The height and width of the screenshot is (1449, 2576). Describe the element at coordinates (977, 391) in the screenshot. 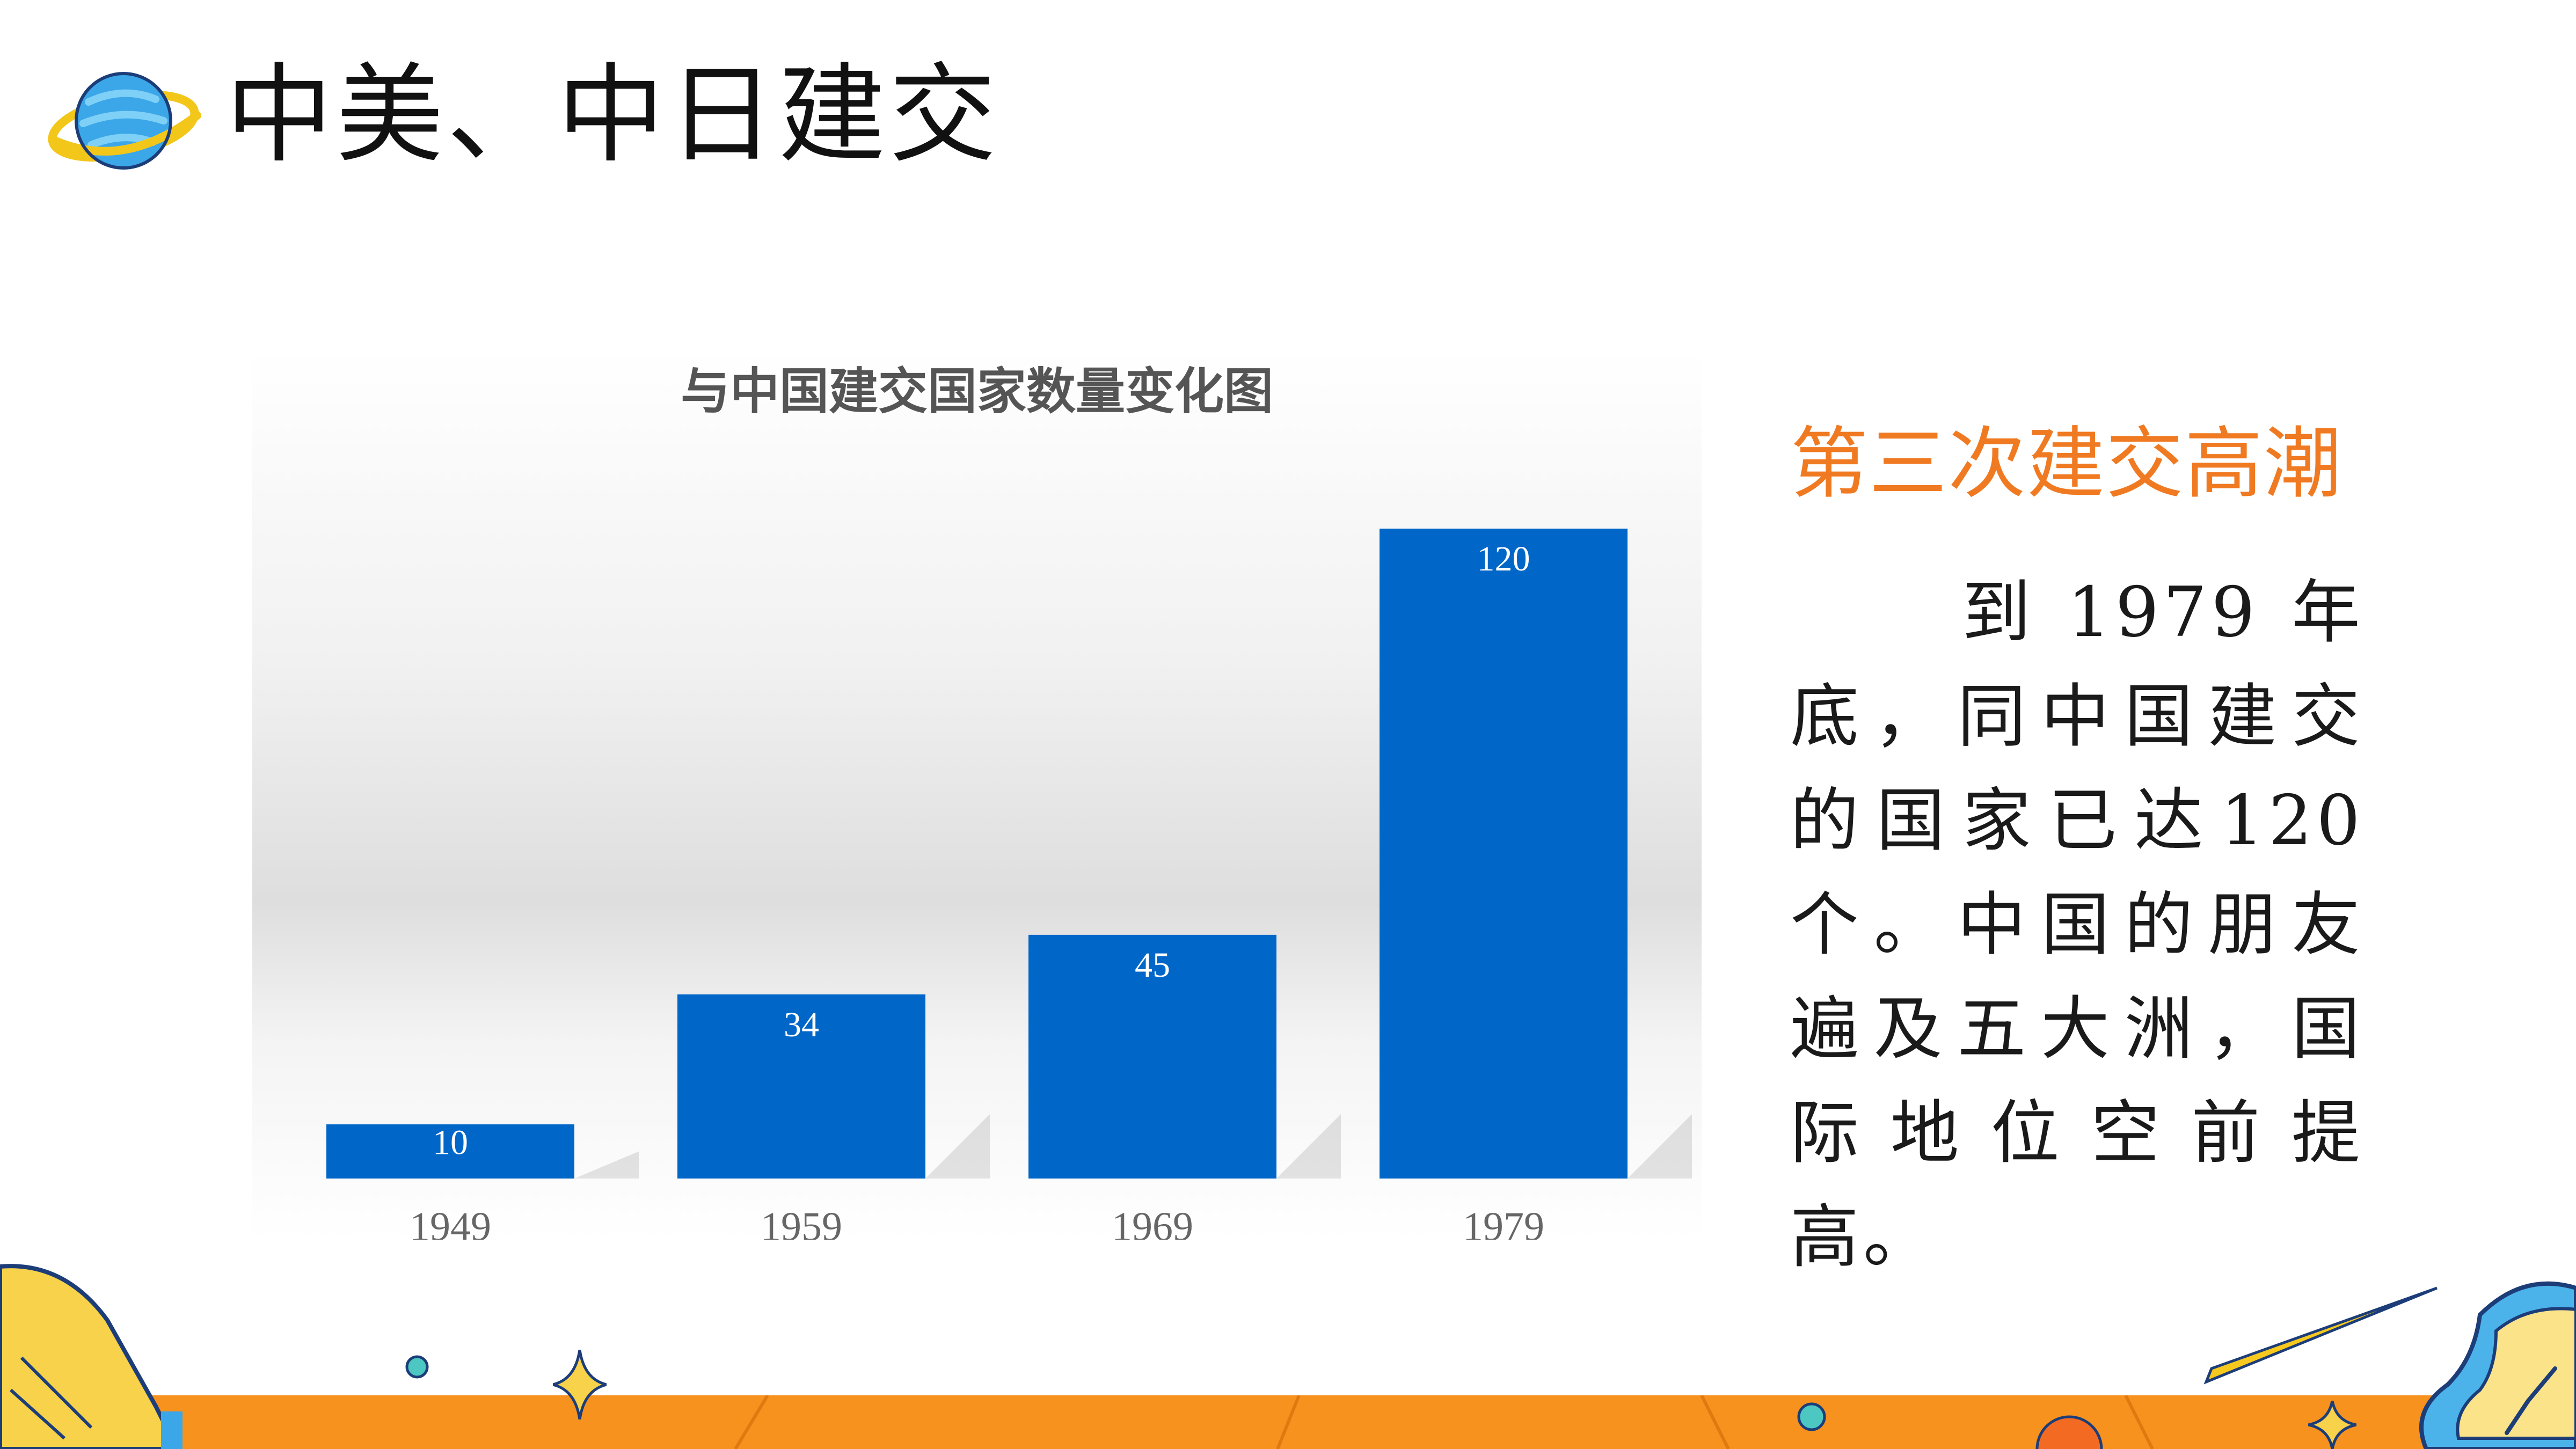

I see `chart-title: 与中国建交国家数量变化图` at that location.